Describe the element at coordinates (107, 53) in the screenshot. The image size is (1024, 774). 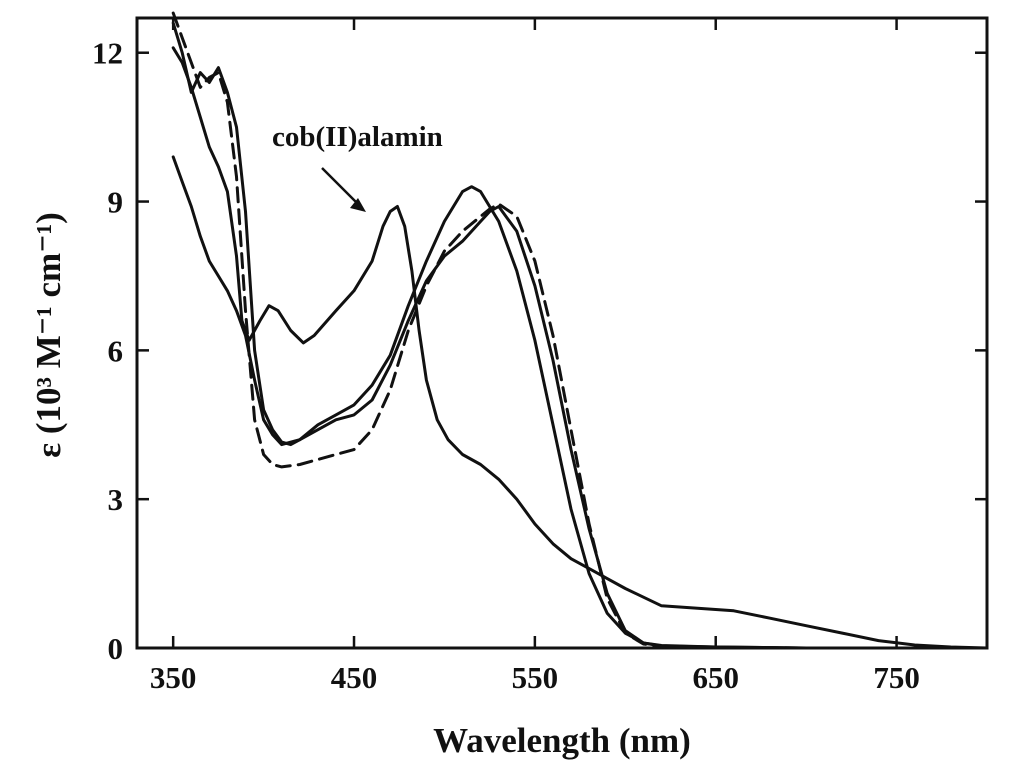
I see `y-tick-label: 12` at that location.